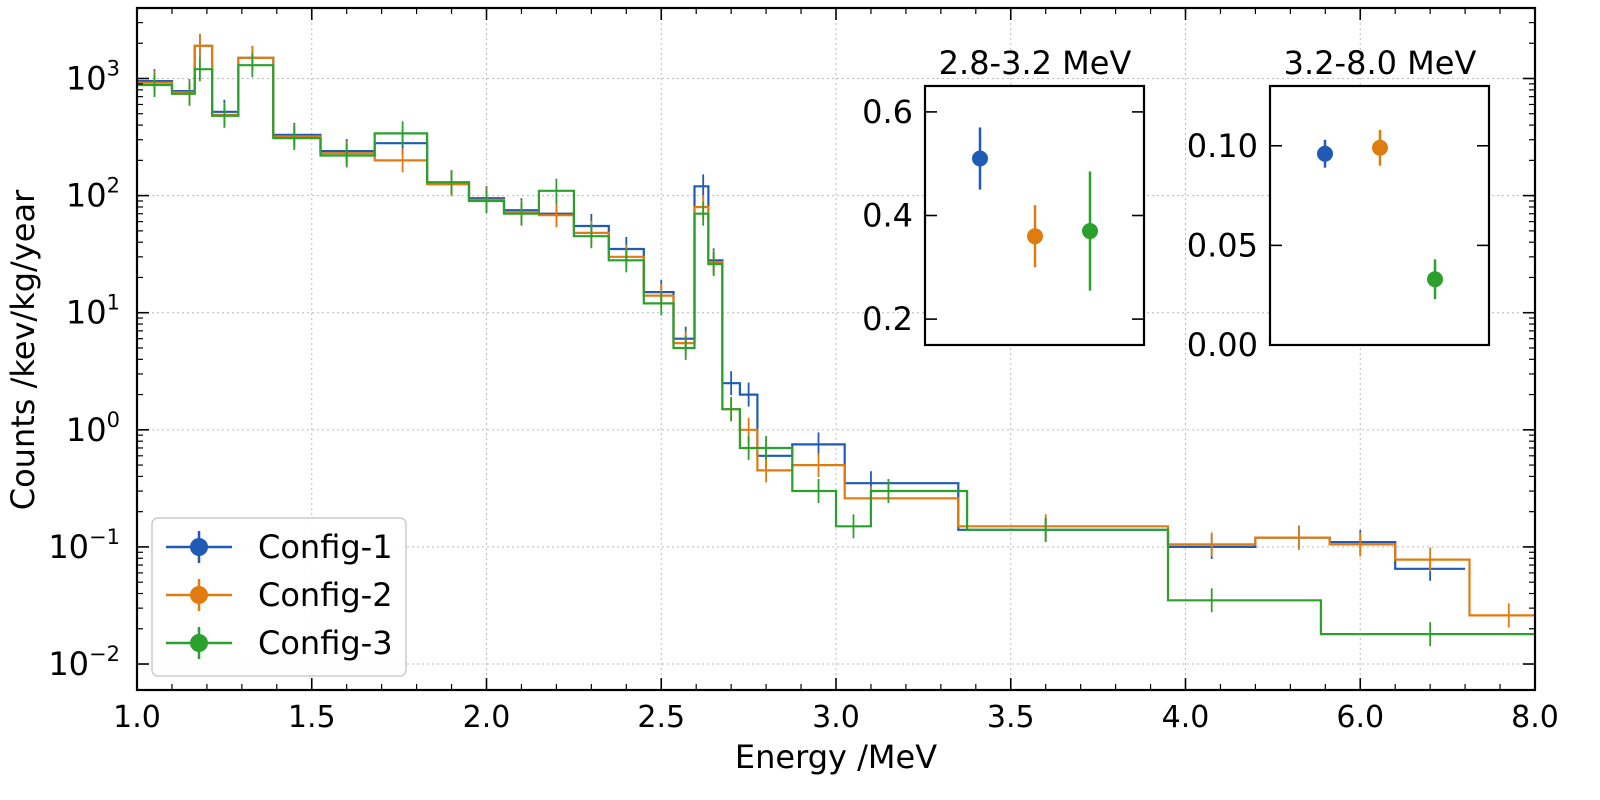 The height and width of the screenshot is (800, 1600). Describe the element at coordinates (487, 717) in the screenshot. I see `x-tick-label: 2.0` at that location.